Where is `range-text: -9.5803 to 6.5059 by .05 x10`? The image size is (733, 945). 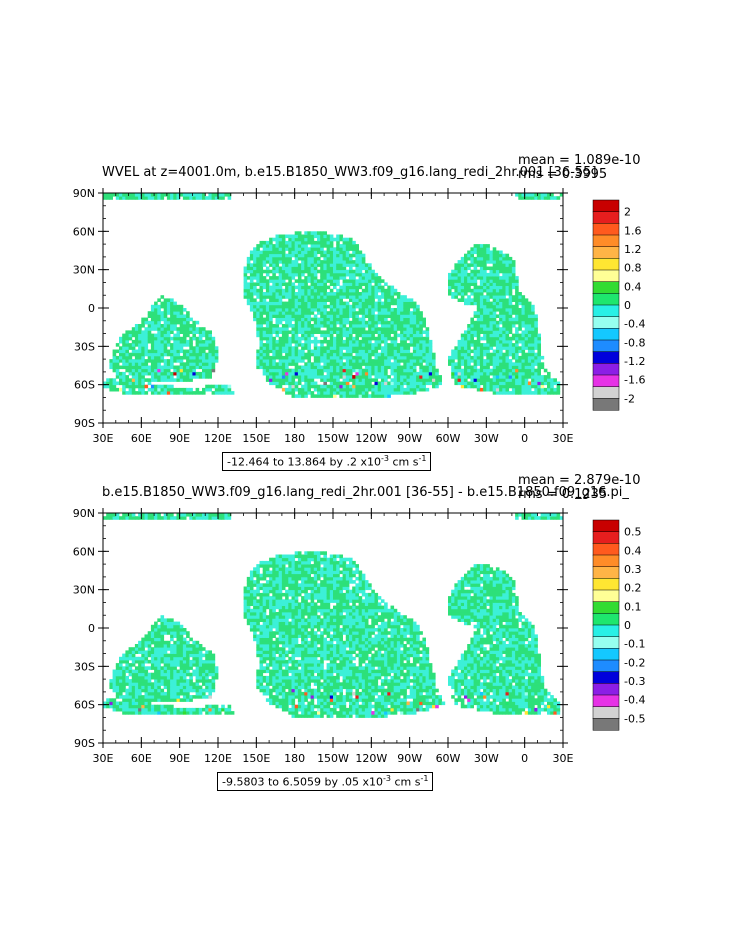 range-text: -9.5803 to 6.5059 by .05 x10 is located at coordinates (302, 782).